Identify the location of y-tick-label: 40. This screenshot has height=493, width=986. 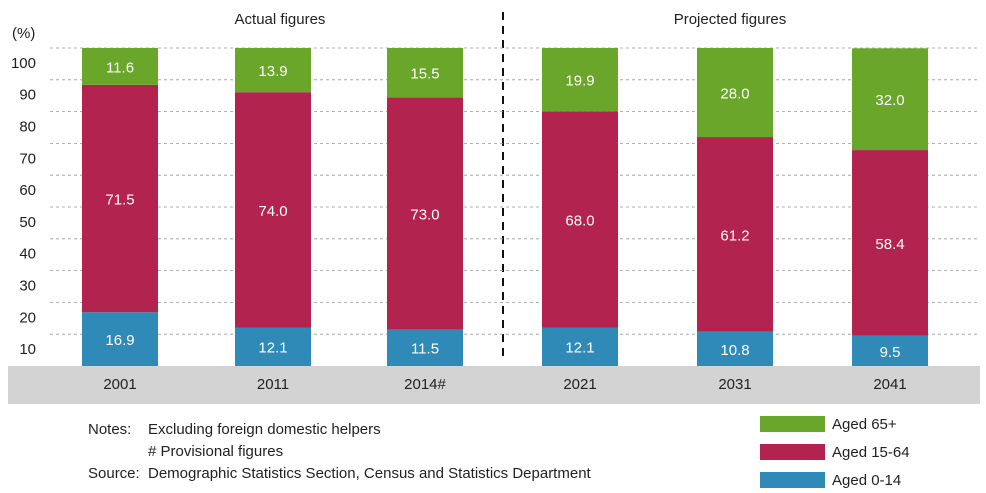
(27, 254).